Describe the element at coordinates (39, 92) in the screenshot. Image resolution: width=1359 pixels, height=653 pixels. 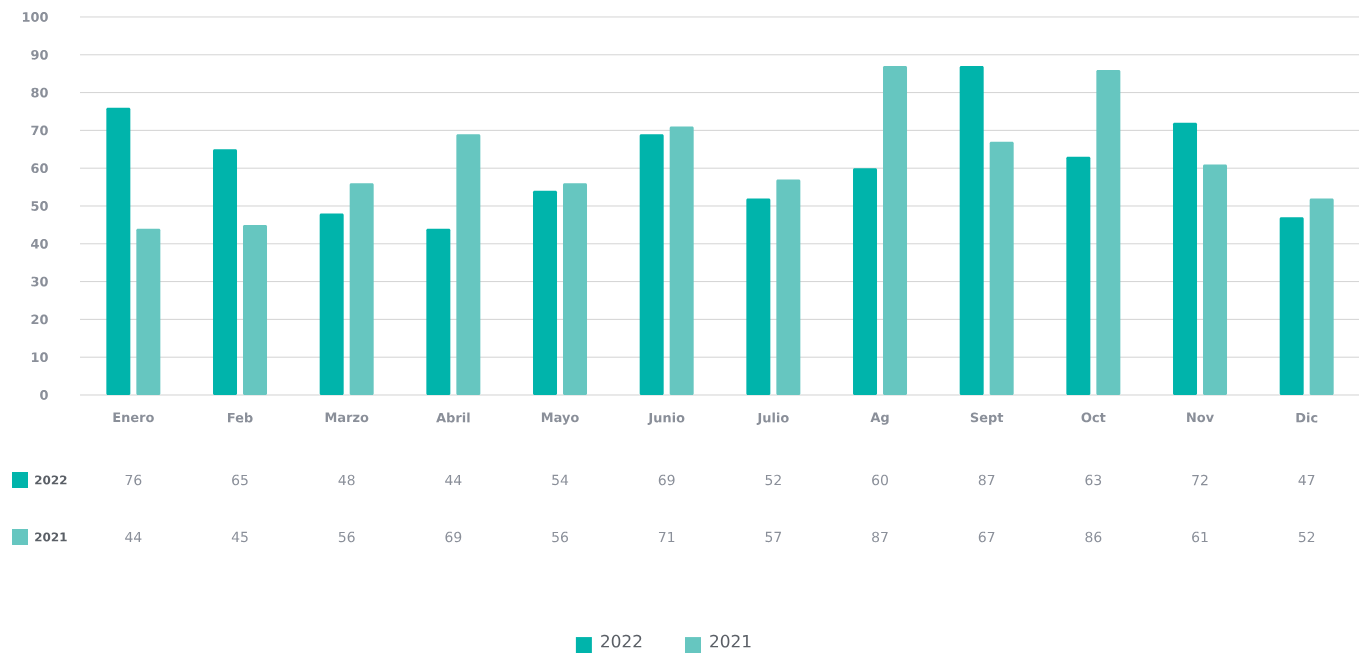
I see `y-tick-label: 80` at that location.